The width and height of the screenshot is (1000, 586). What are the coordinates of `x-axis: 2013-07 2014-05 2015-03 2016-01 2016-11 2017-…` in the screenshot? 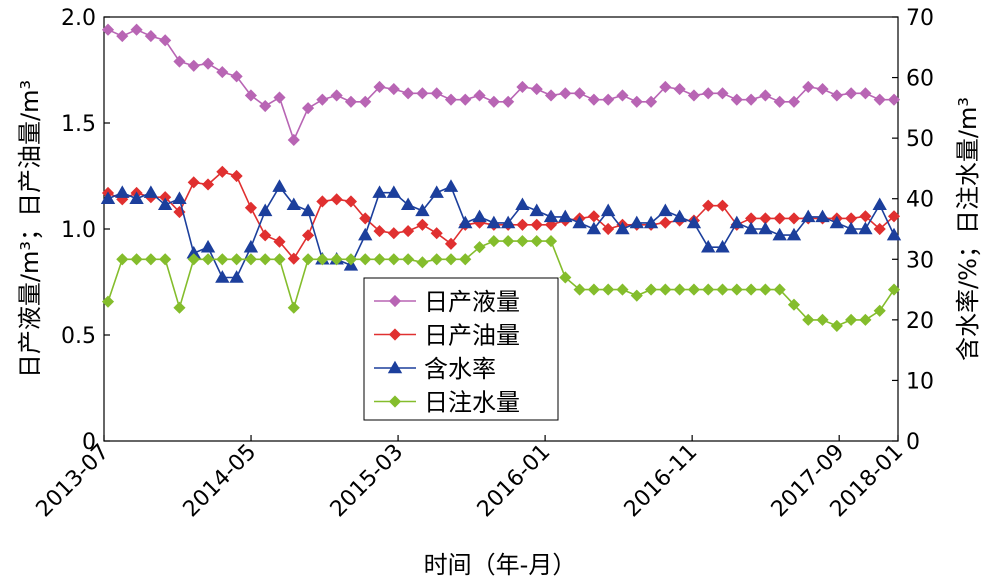 It's located at (470, 479).